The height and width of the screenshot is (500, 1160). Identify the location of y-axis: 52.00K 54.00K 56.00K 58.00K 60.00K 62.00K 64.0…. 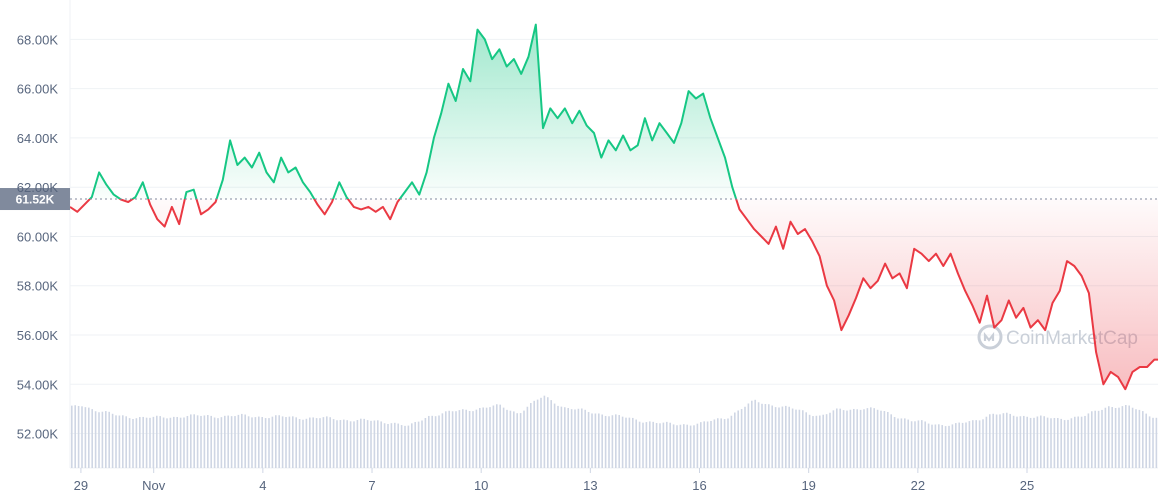
(38, 236).